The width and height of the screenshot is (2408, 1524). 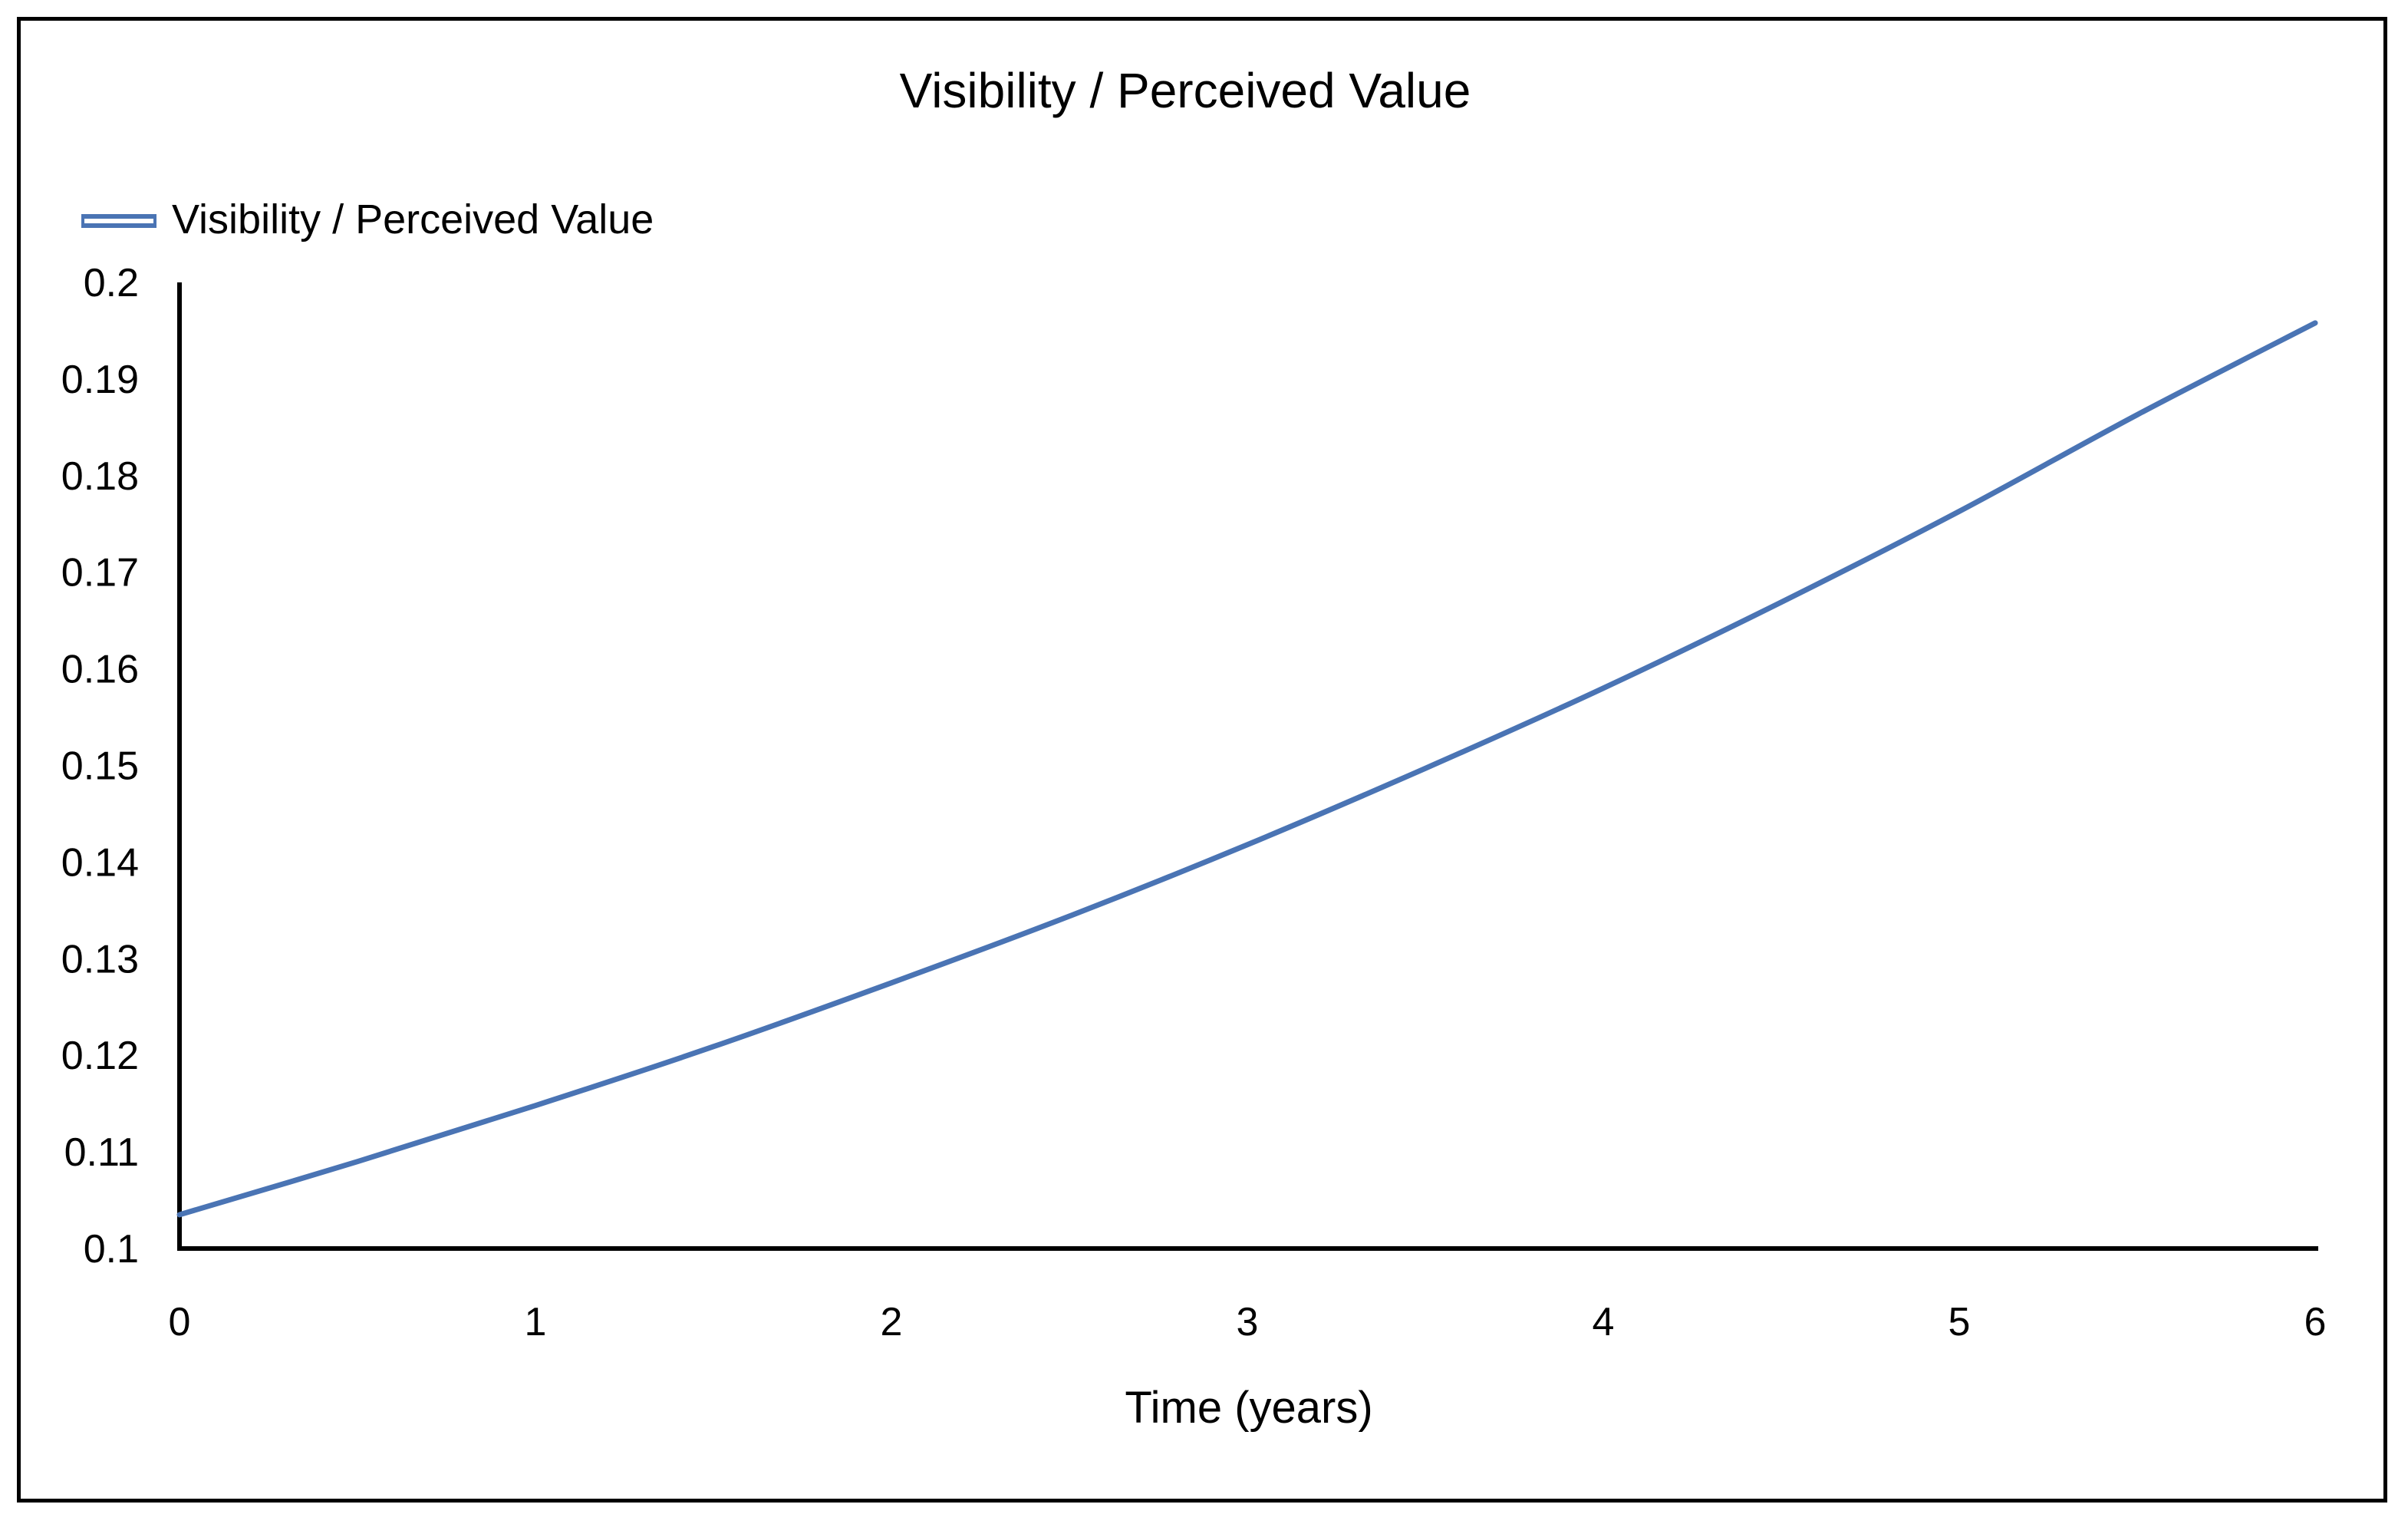 What do you see at coordinates (1248, 1408) in the screenshot?
I see `x-axis-title: Time (years)` at bounding box center [1248, 1408].